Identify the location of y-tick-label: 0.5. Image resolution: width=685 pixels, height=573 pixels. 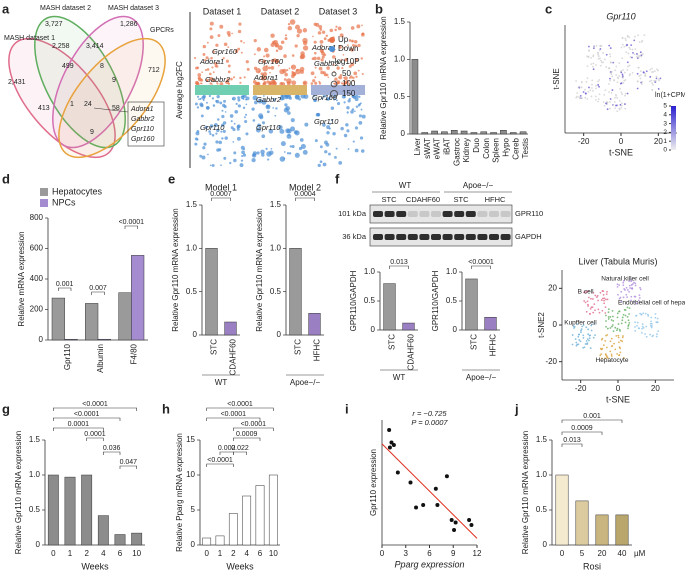
(542, 509).